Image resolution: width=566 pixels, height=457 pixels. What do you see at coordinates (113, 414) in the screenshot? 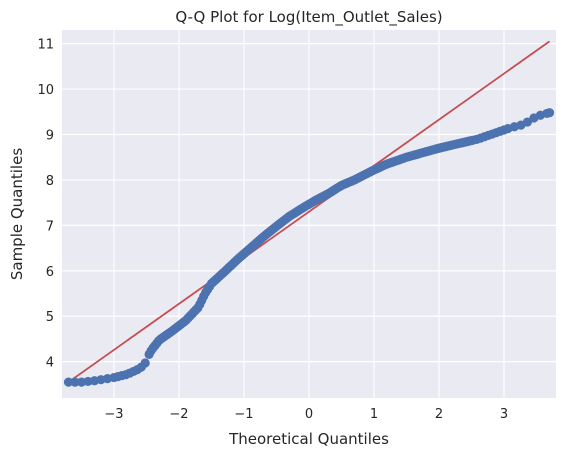
I see `x-tick-label: −3` at bounding box center [113, 414].